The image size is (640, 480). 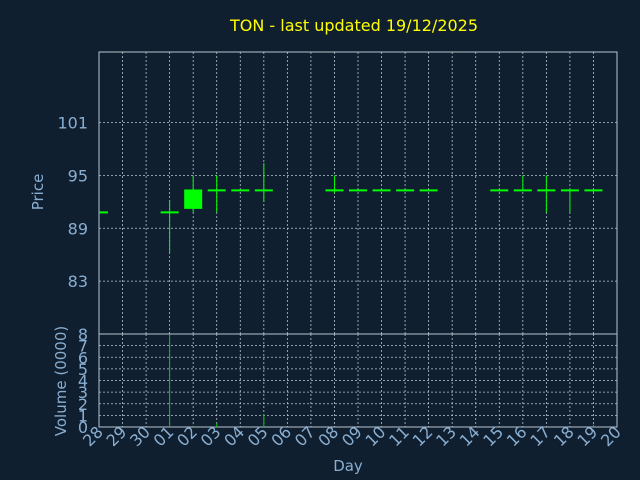 What do you see at coordinates (83, 369) in the screenshot?
I see `volume-tick-label: 5` at bounding box center [83, 369].